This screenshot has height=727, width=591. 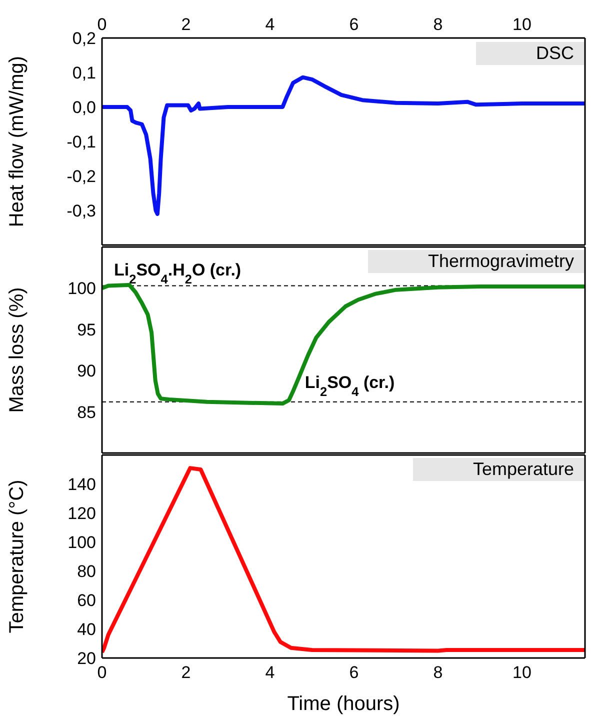 I want to click on x-tick-label: 0, so click(x=102, y=672).